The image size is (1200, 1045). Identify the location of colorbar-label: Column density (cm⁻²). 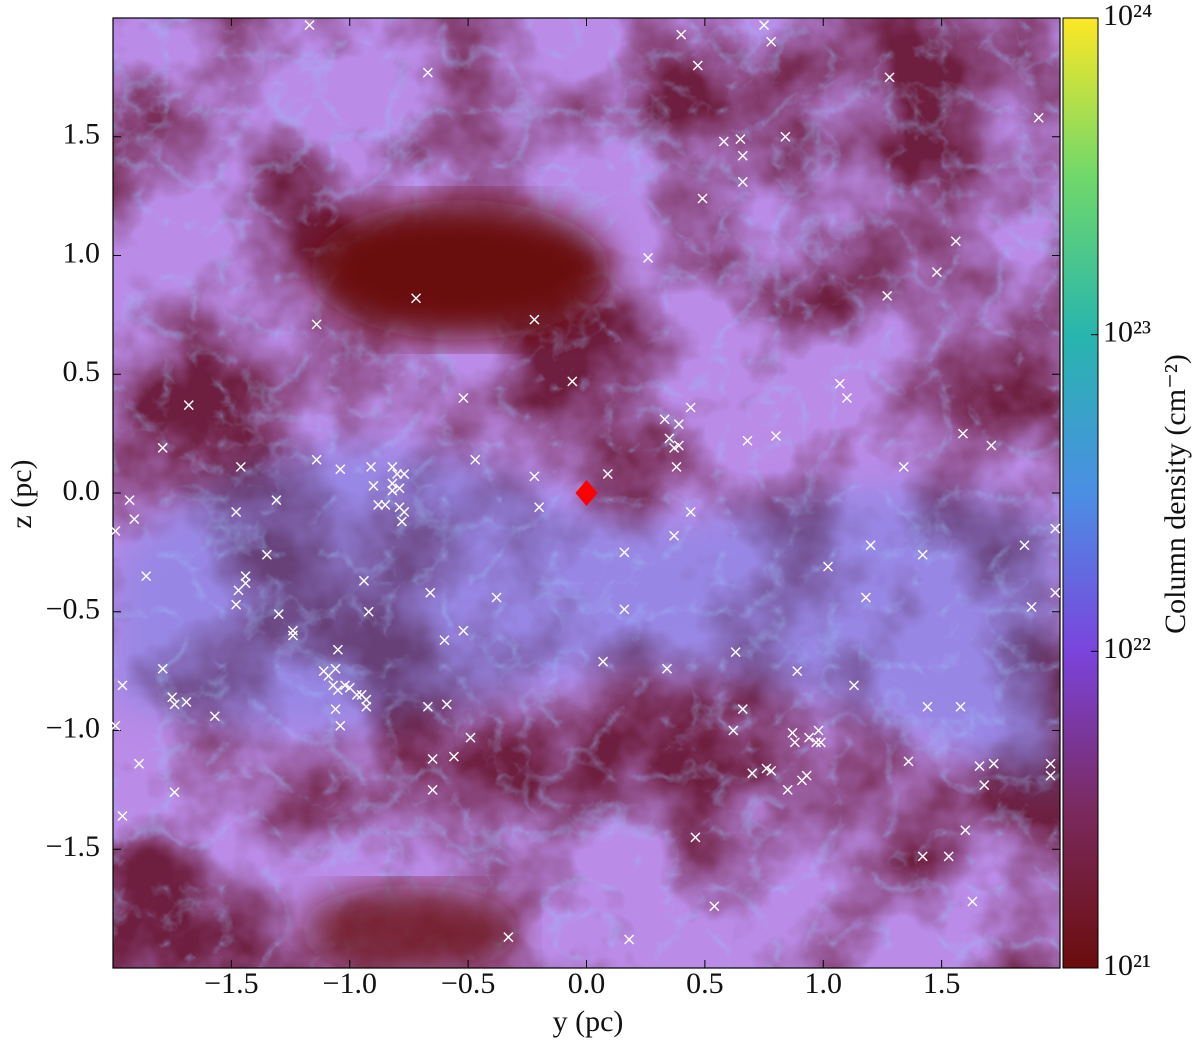
(1175, 494).